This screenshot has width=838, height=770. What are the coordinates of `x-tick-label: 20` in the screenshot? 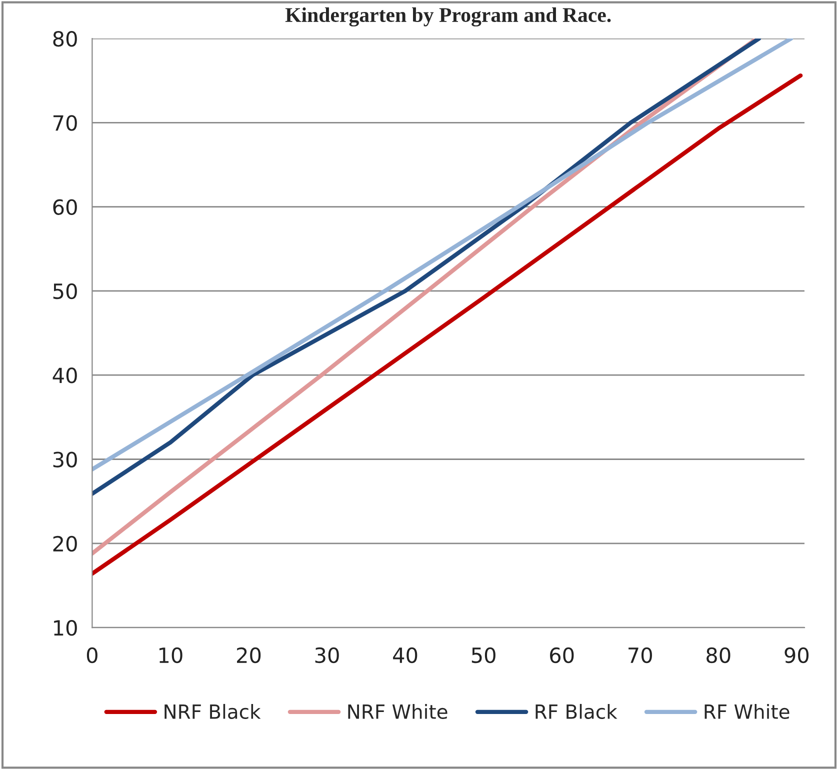 It's located at (249, 655).